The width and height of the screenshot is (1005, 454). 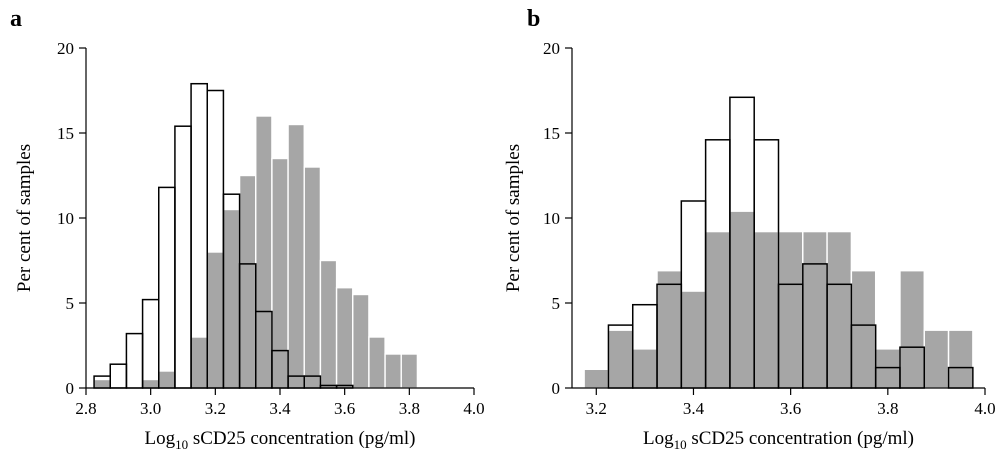 What do you see at coordinates (150, 408) in the screenshot?
I see `x-tick-label: 3.0` at bounding box center [150, 408].